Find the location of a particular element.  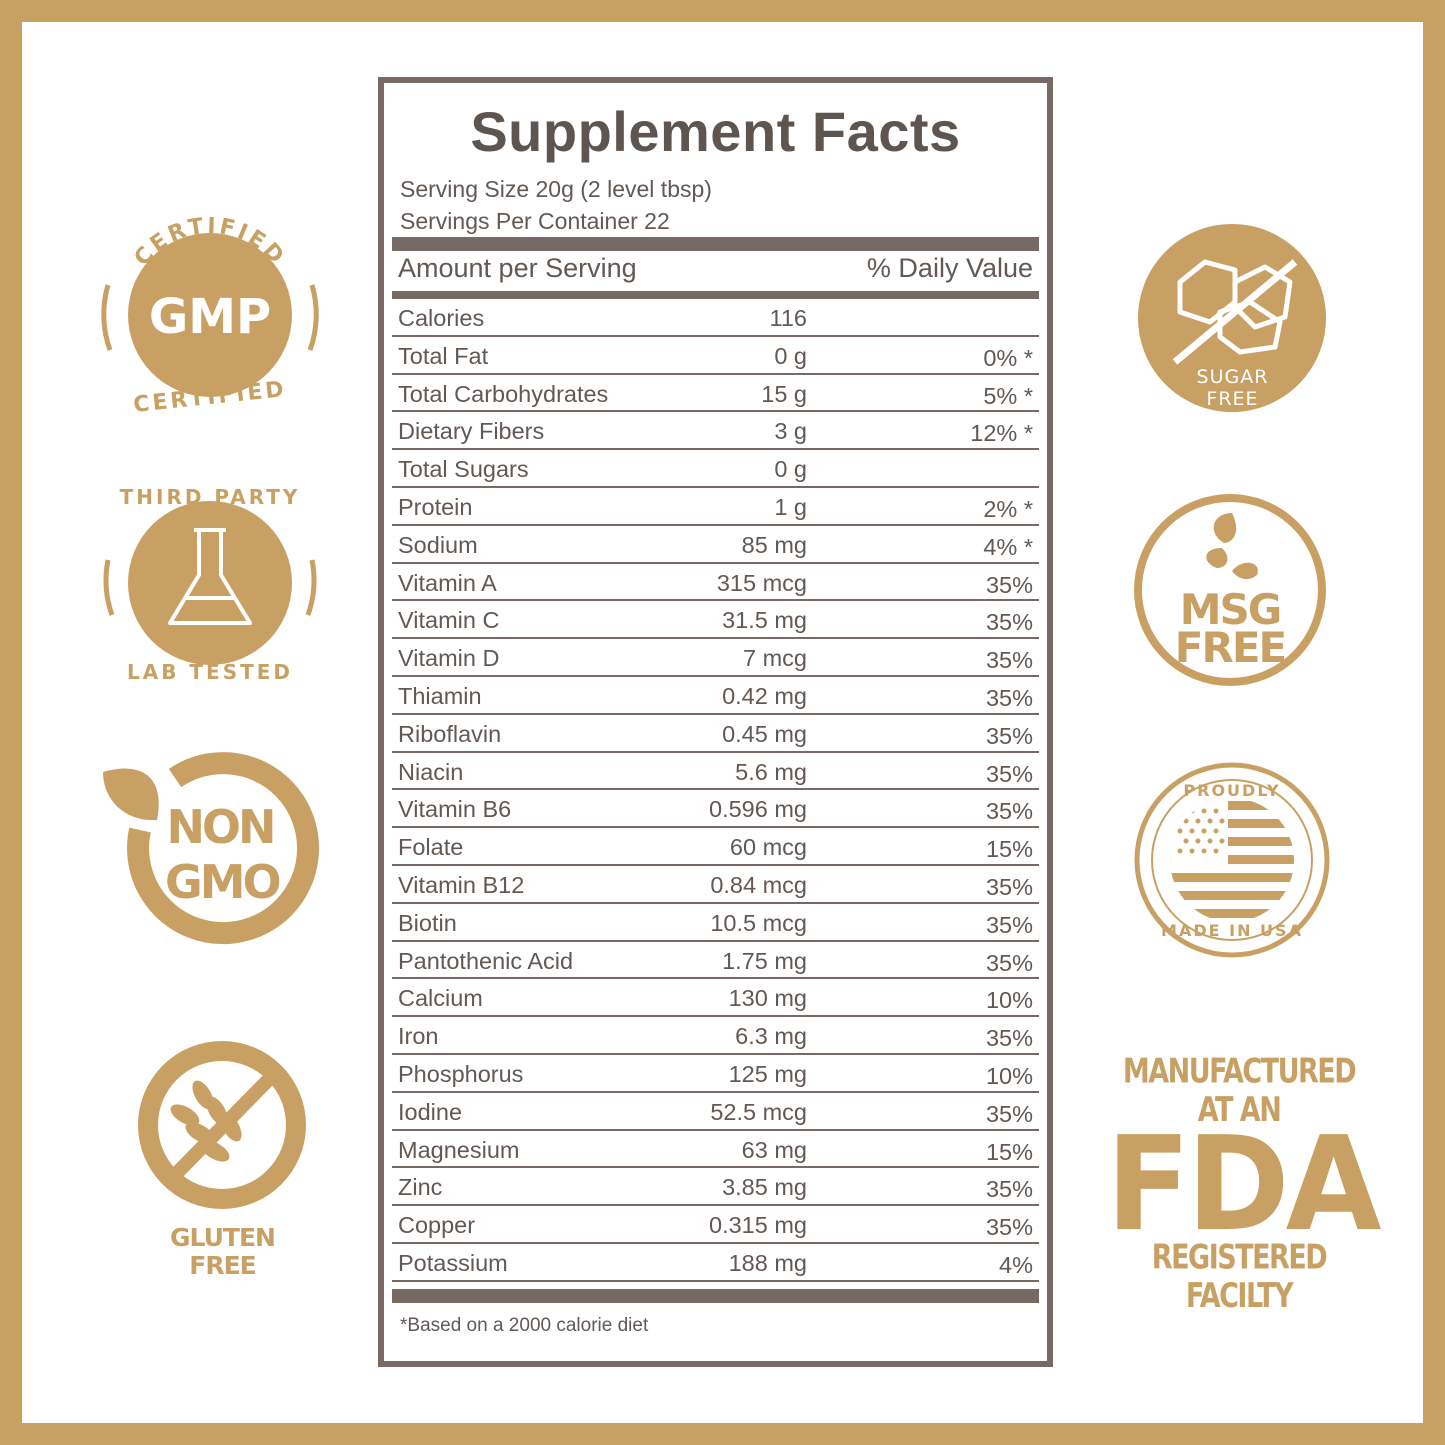

nutrient-row: Dietary Fibers 3 g 12% * is located at coordinates (715, 431).